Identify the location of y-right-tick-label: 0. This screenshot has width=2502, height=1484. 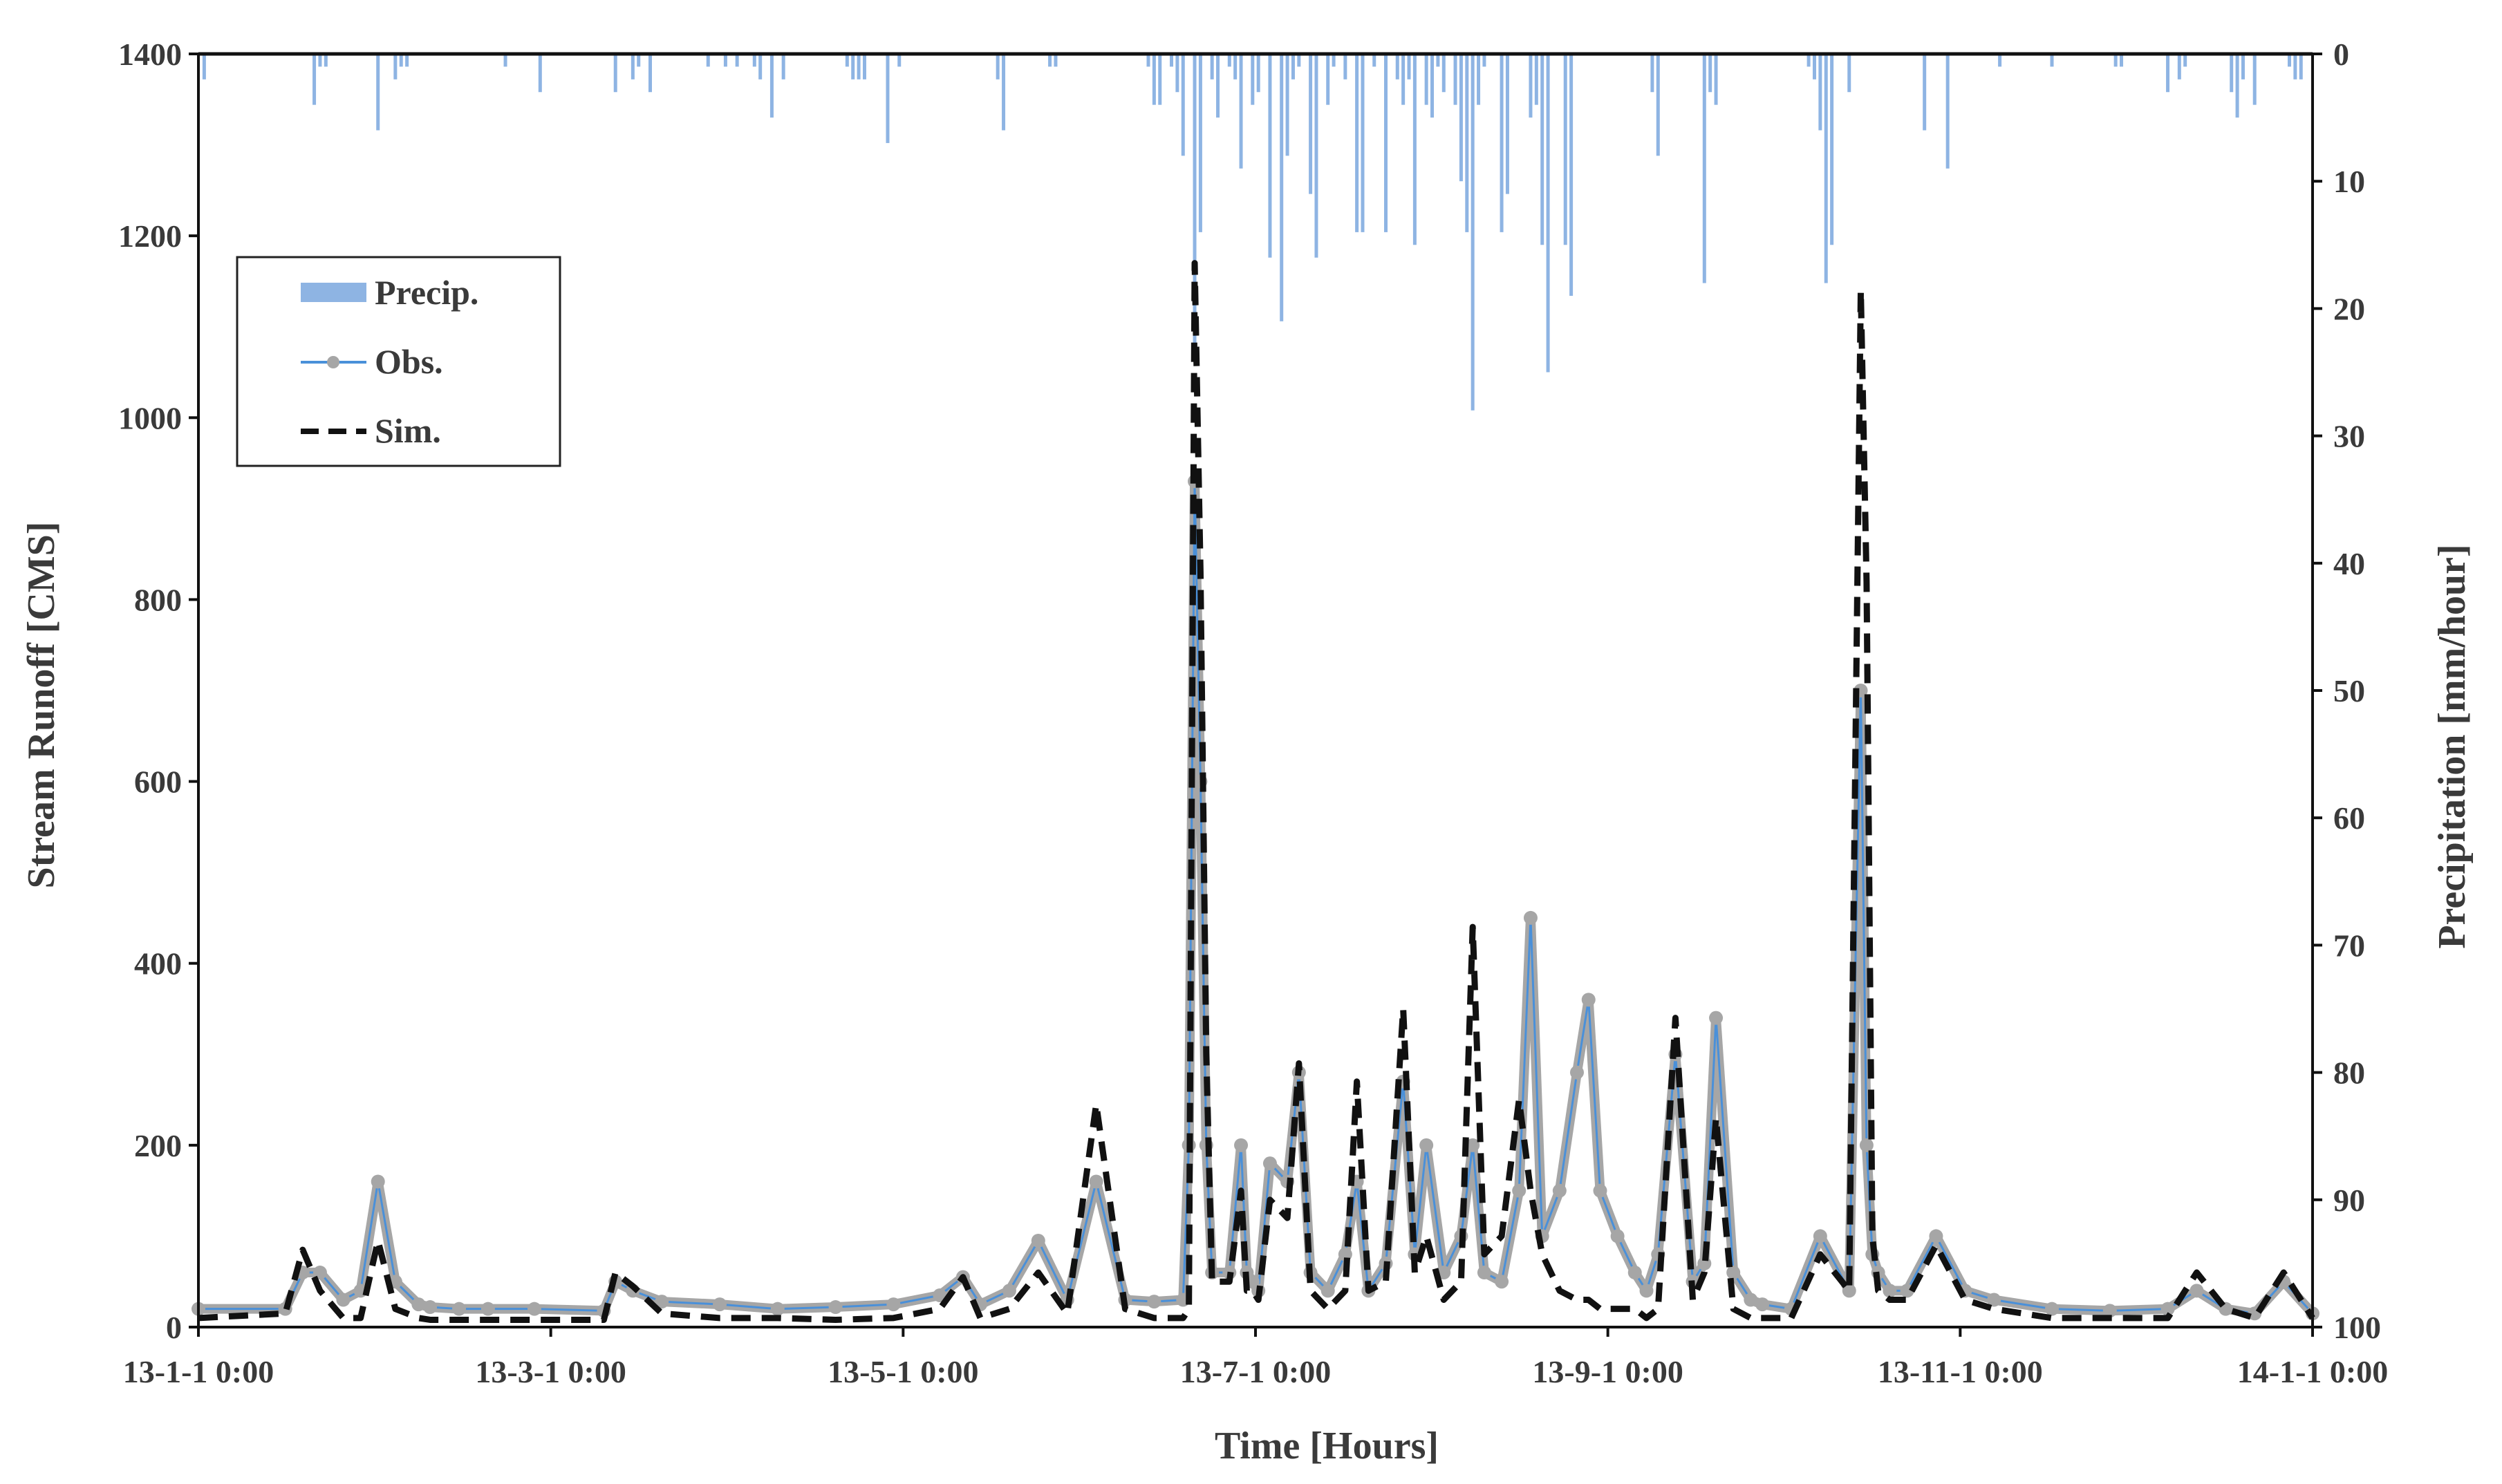
(2341, 54).